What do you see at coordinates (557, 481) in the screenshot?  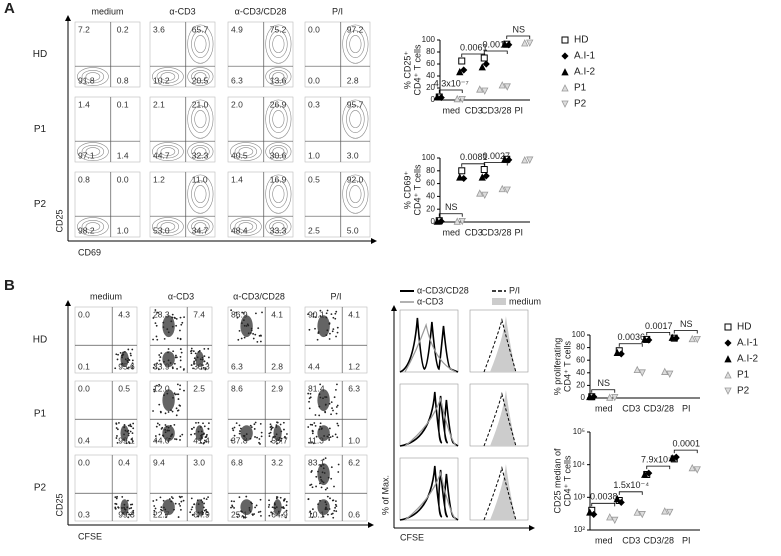 I see `y-axis-label: CD25 median of` at bounding box center [557, 481].